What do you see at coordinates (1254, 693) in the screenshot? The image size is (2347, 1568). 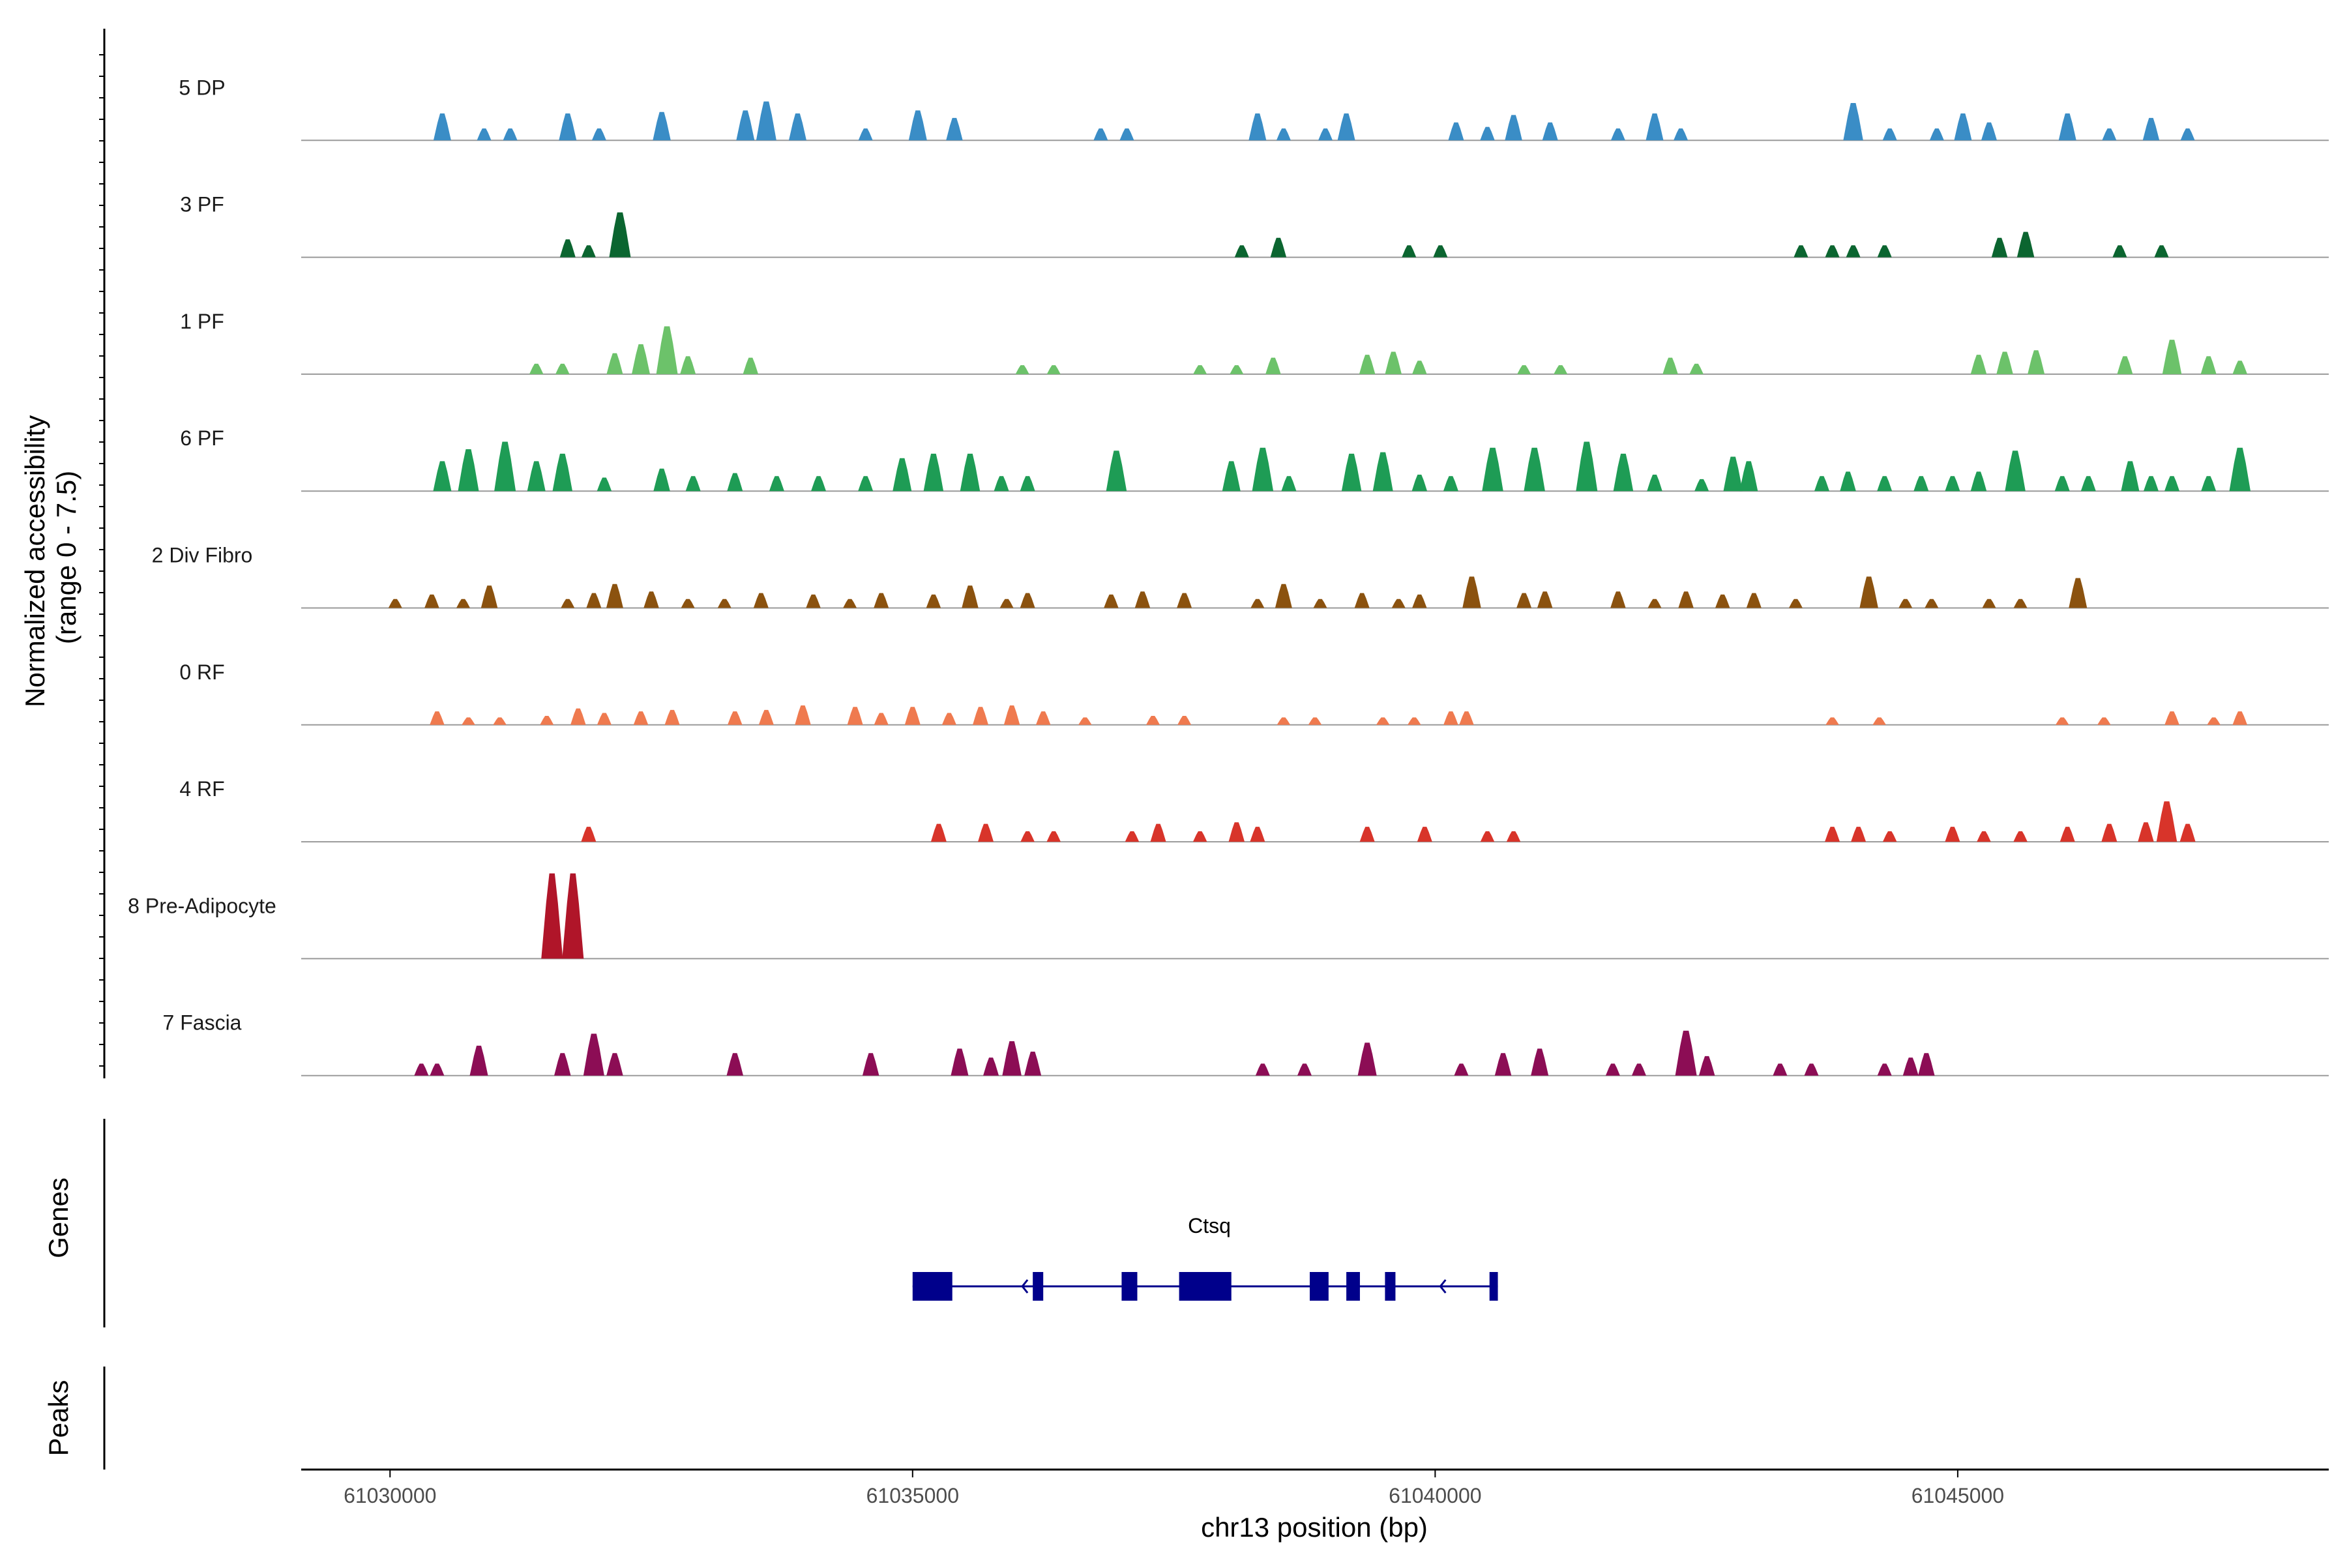 I see `track-0-rf: 0 RF` at bounding box center [1254, 693].